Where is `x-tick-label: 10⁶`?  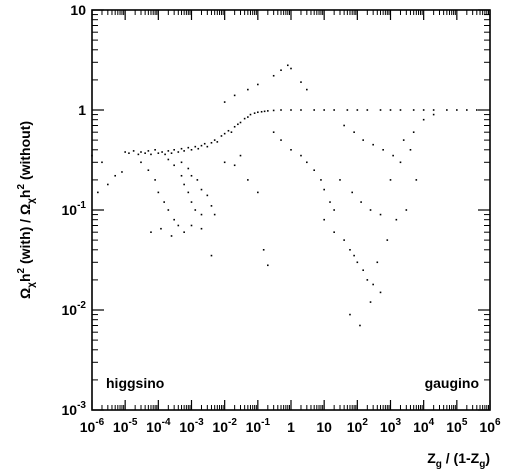
x-tick-label: 10⁶ is located at coordinates (490, 426).